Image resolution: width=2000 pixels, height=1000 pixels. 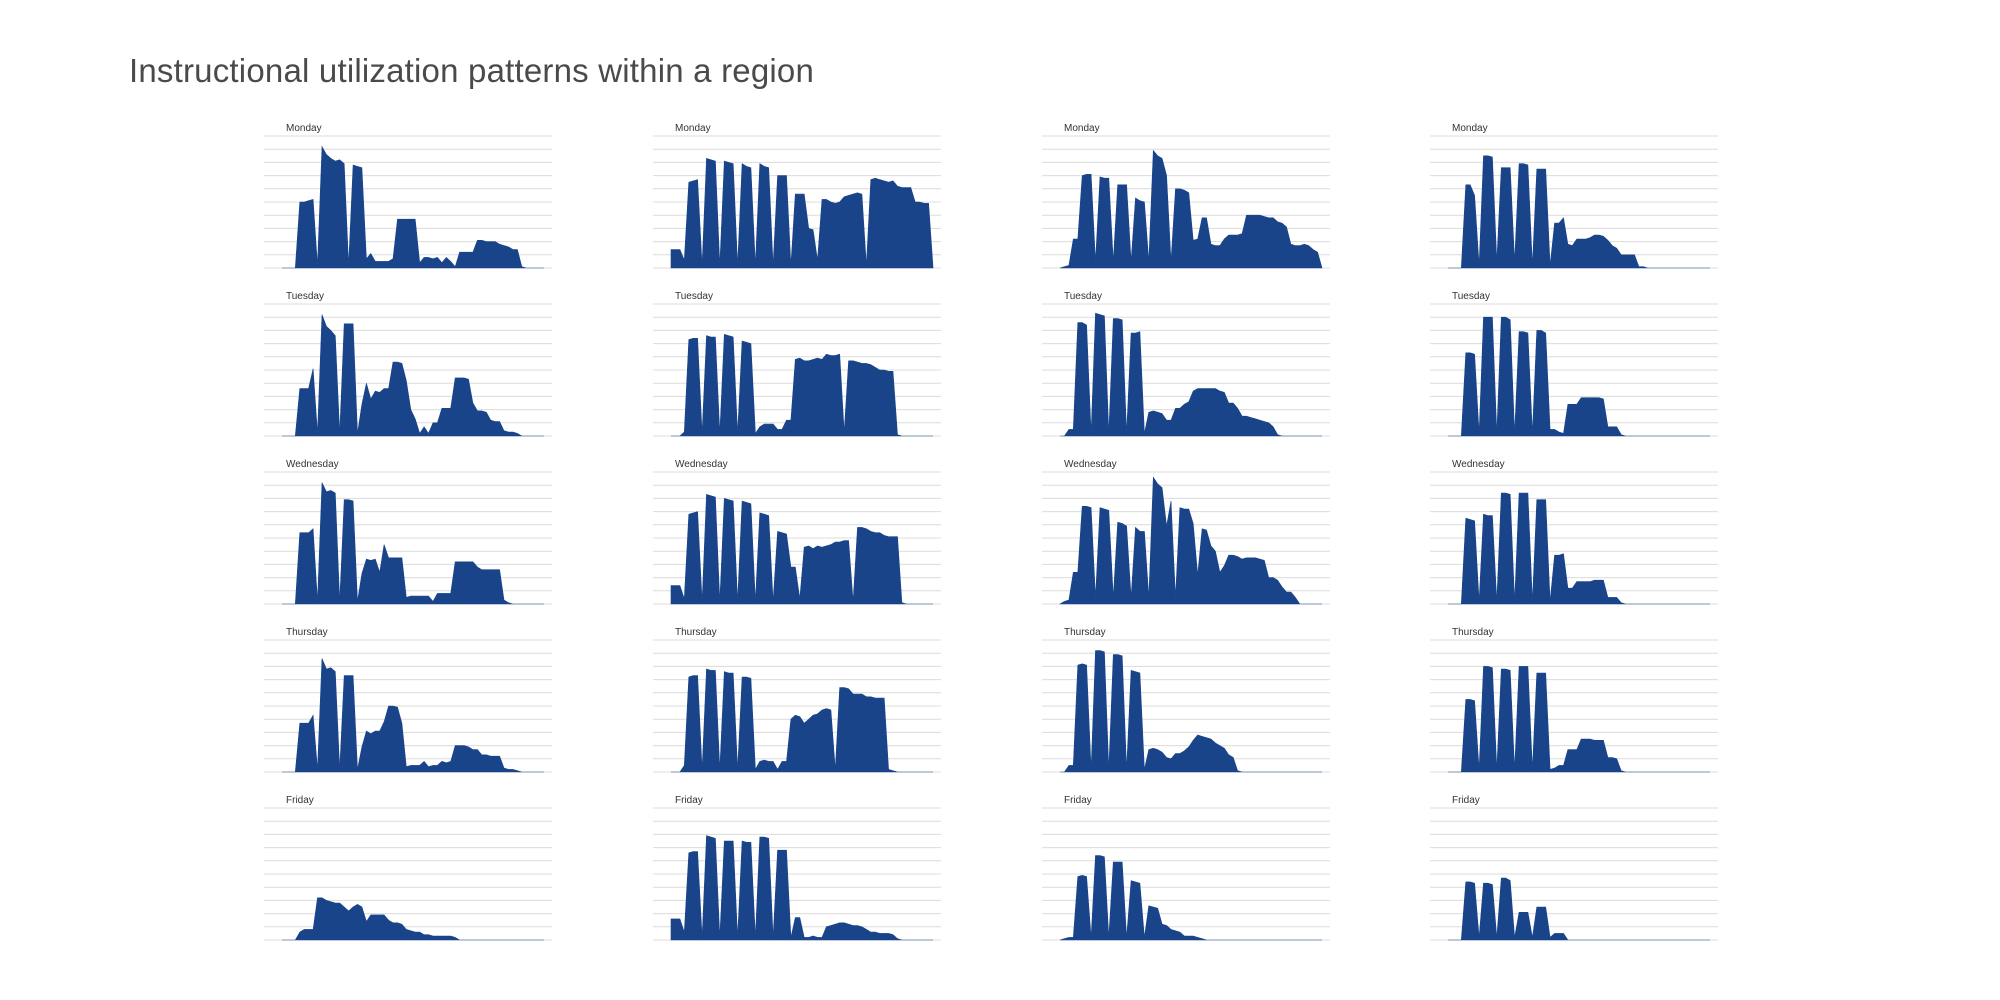 I want to click on panel-wednesday-2: Wednesday, so click(x=797, y=532).